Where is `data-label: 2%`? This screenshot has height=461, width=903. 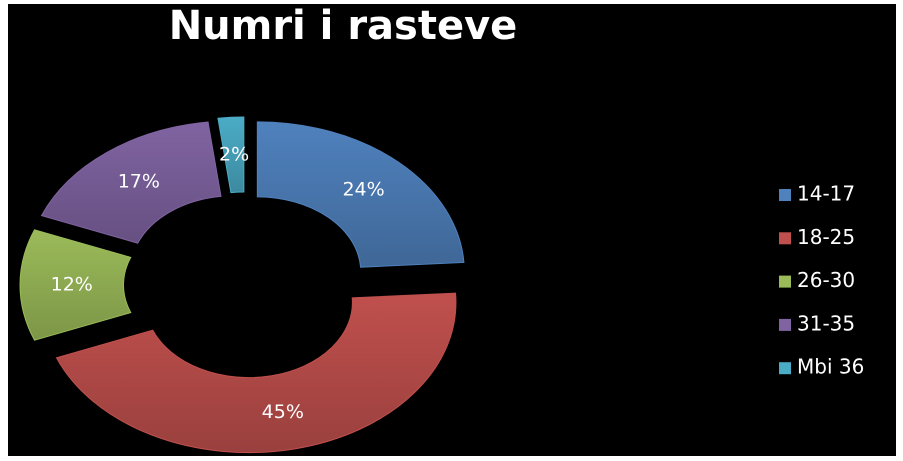 data-label: 2% is located at coordinates (234, 154).